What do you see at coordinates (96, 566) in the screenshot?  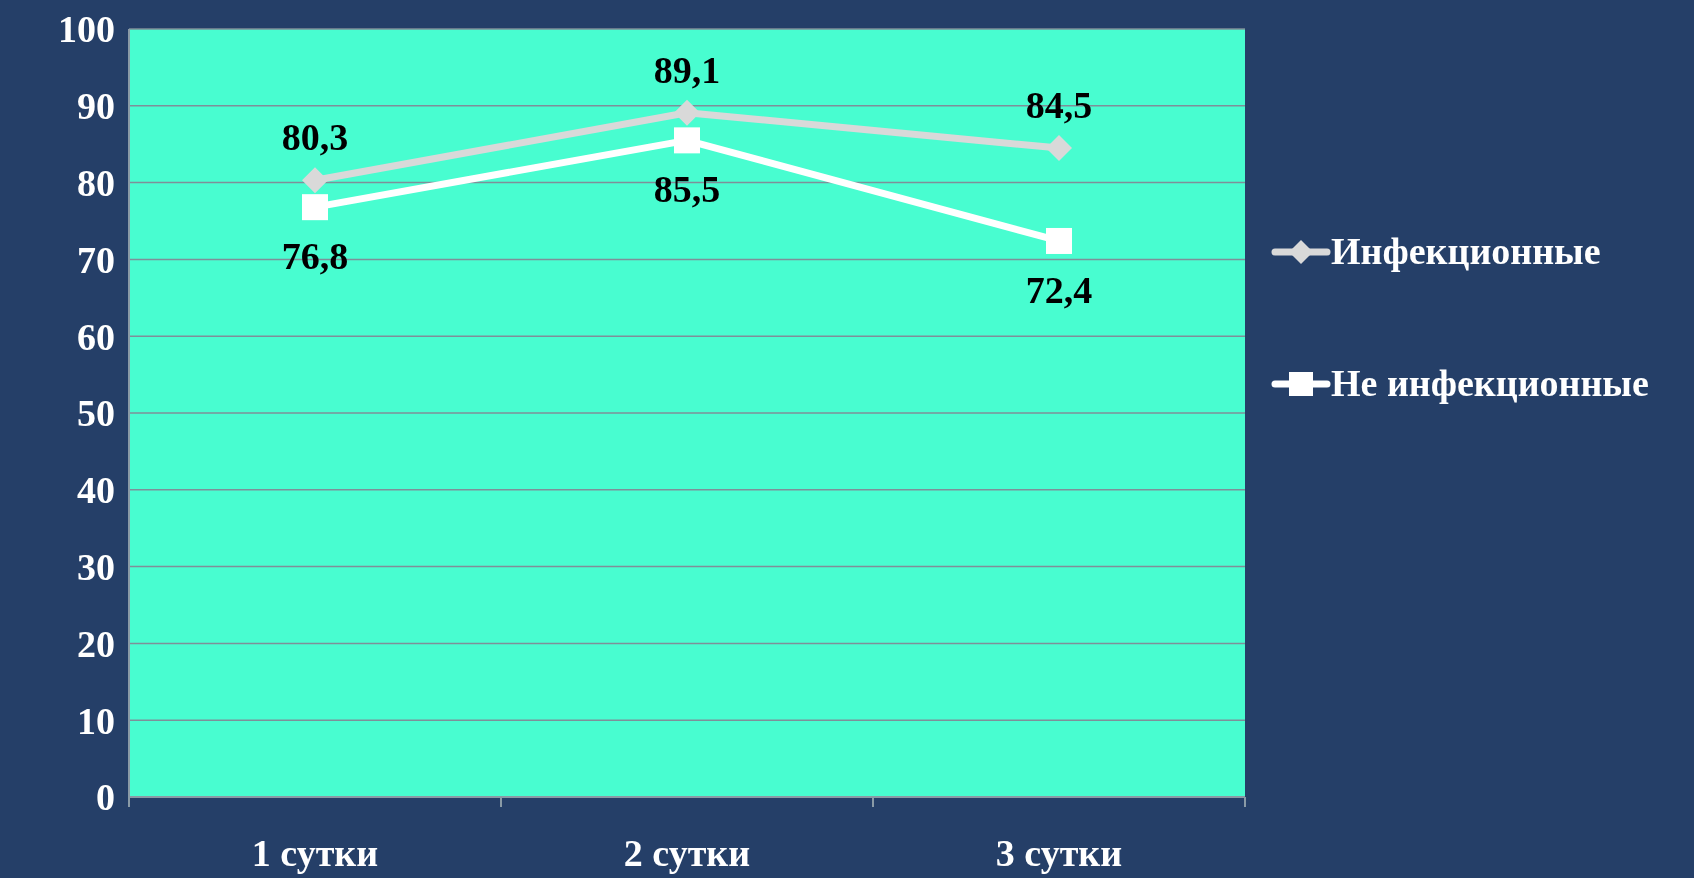 I see `y-tick-label: 30` at bounding box center [96, 566].